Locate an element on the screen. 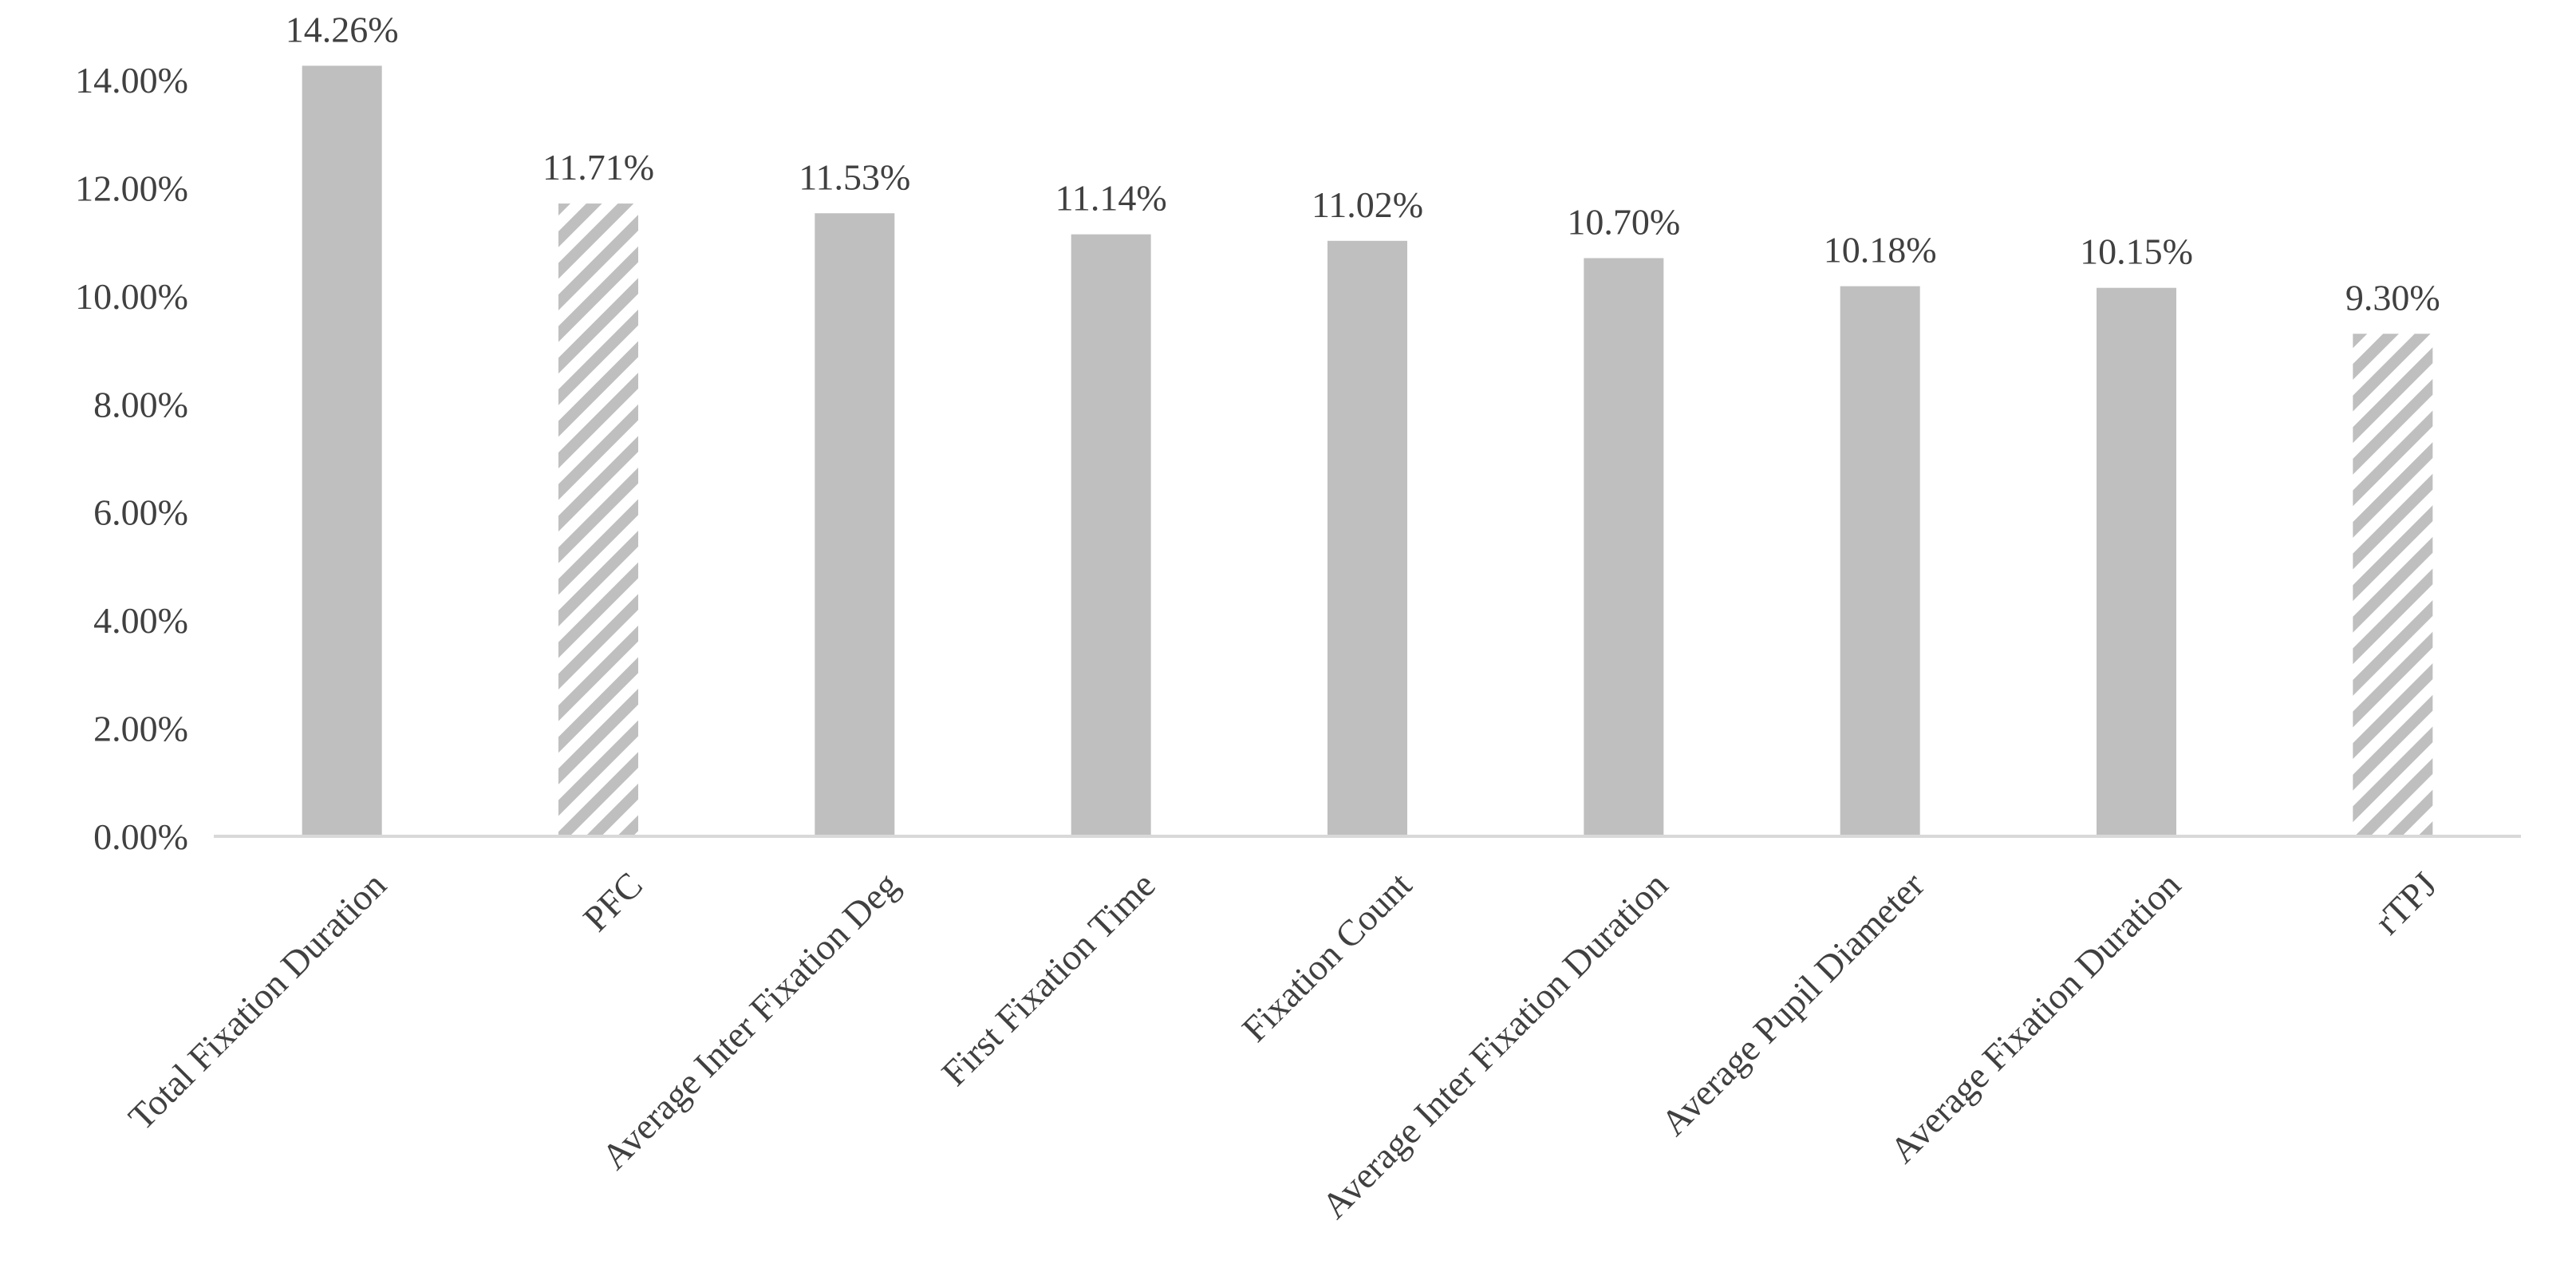 This screenshot has width=2576, height=1268. data-label: 10.18% is located at coordinates (1880, 250).